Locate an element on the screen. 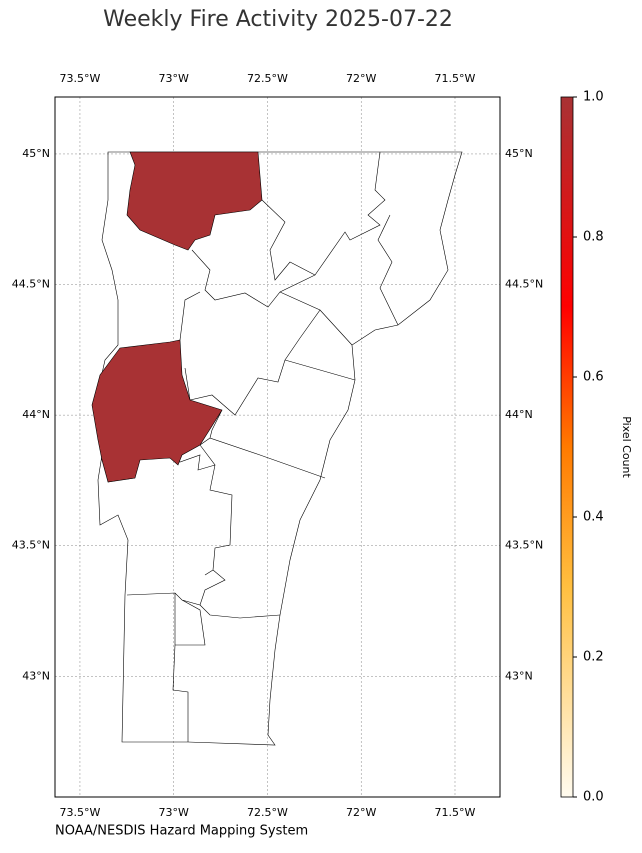  map-title: Weekly Fire Activity 2025-07-22 is located at coordinates (278, 19).